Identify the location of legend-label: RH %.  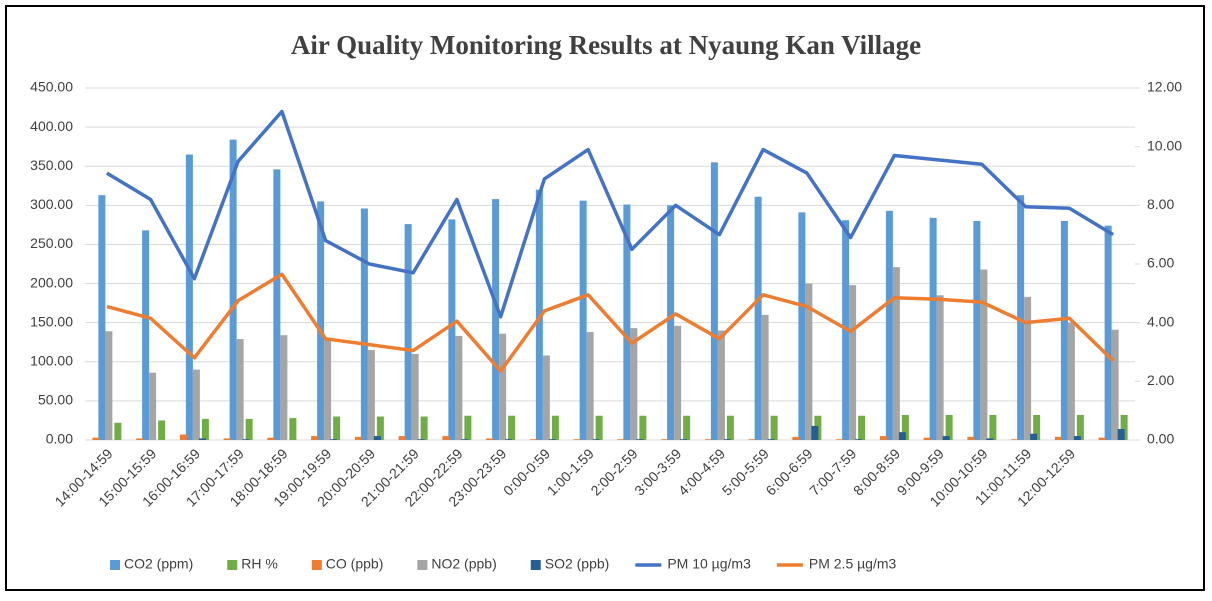
(259, 564).